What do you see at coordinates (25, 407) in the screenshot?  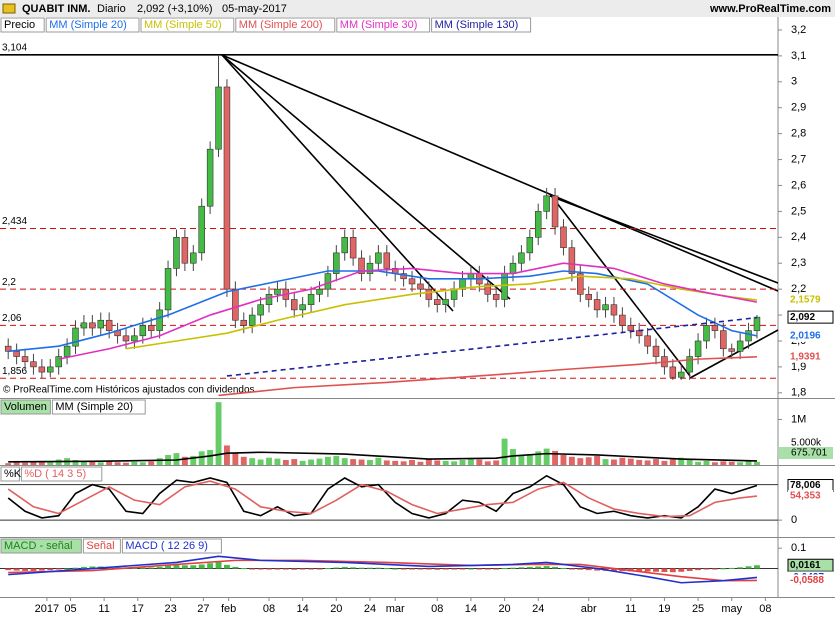 I see `legend-label: Volumen` at bounding box center [25, 407].